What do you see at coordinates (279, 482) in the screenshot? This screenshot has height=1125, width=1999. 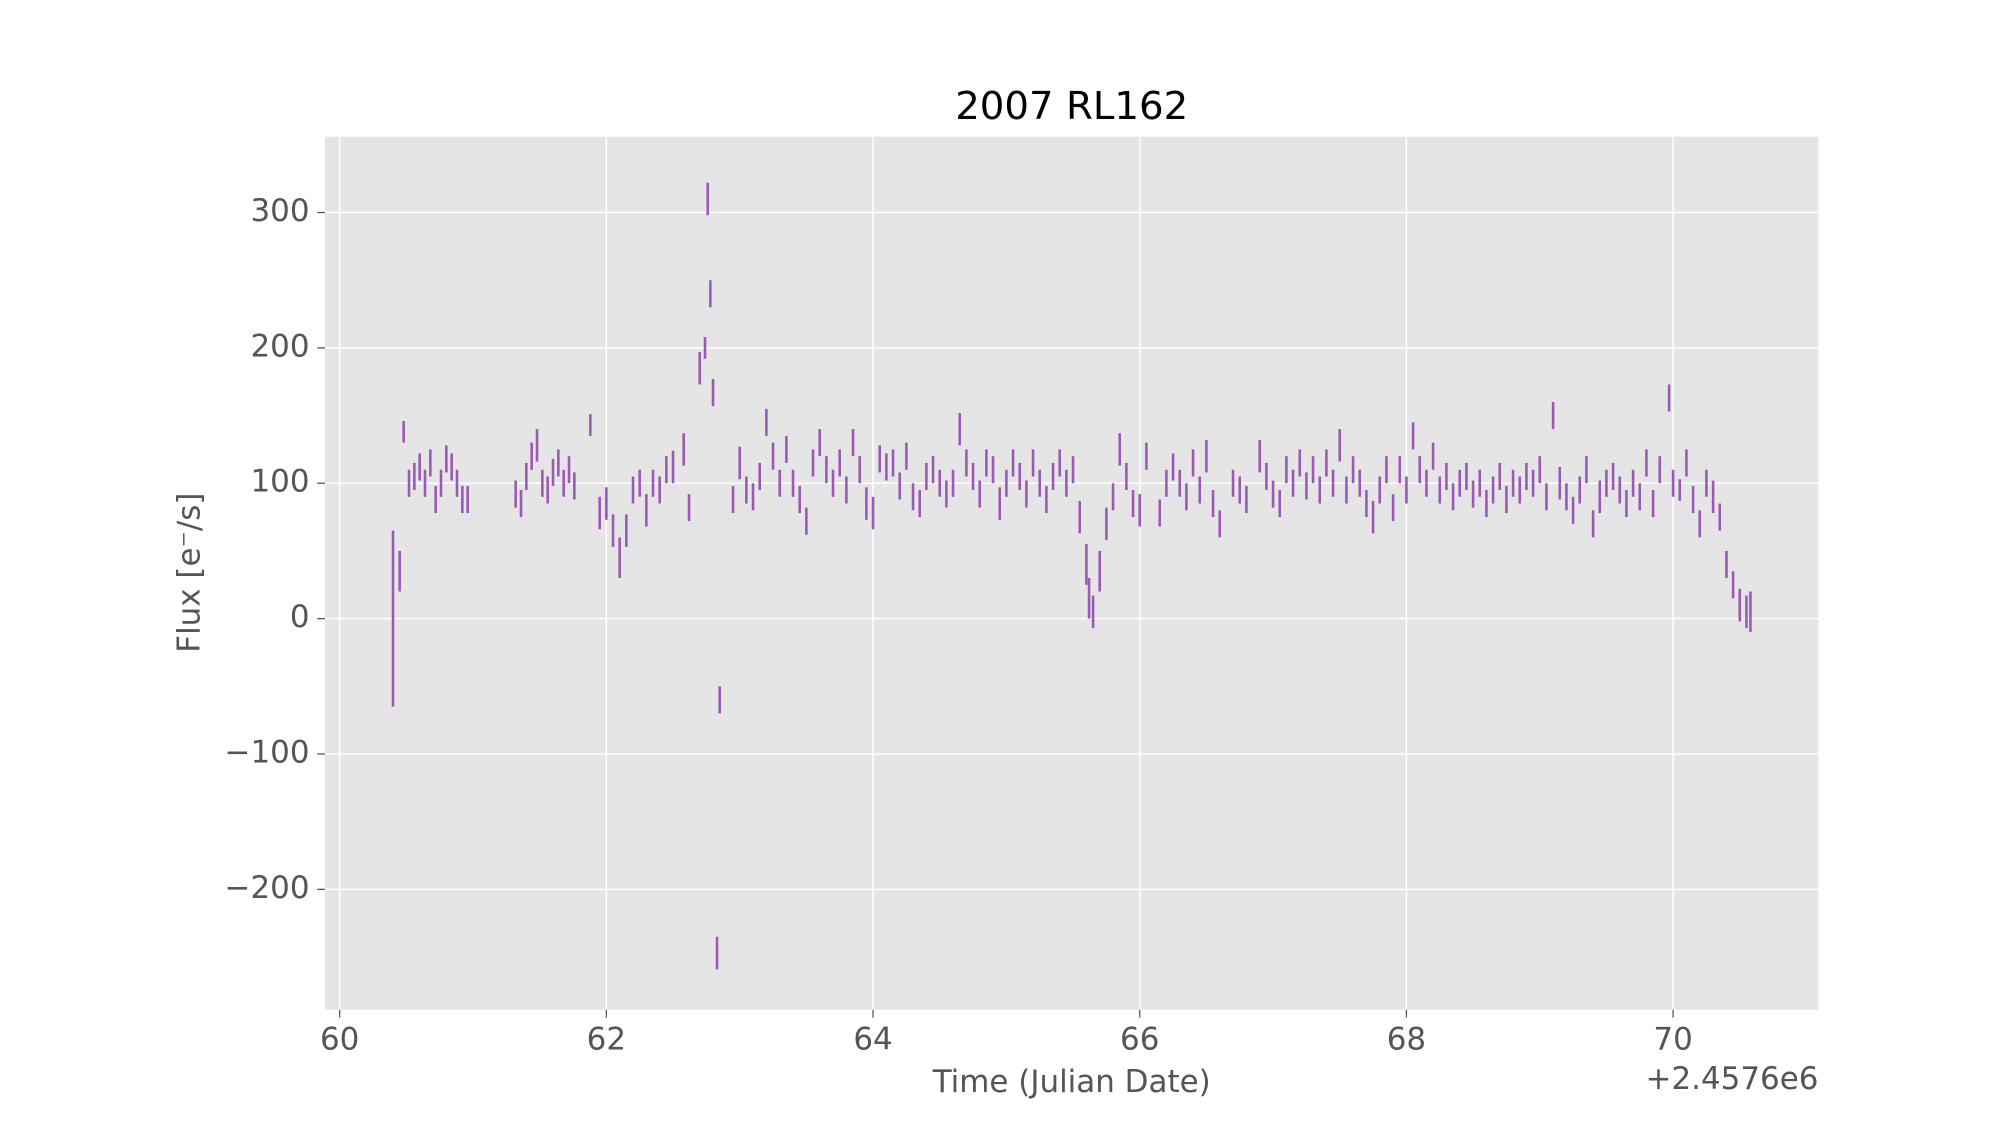 I see `y-tick-label: 100` at bounding box center [279, 482].